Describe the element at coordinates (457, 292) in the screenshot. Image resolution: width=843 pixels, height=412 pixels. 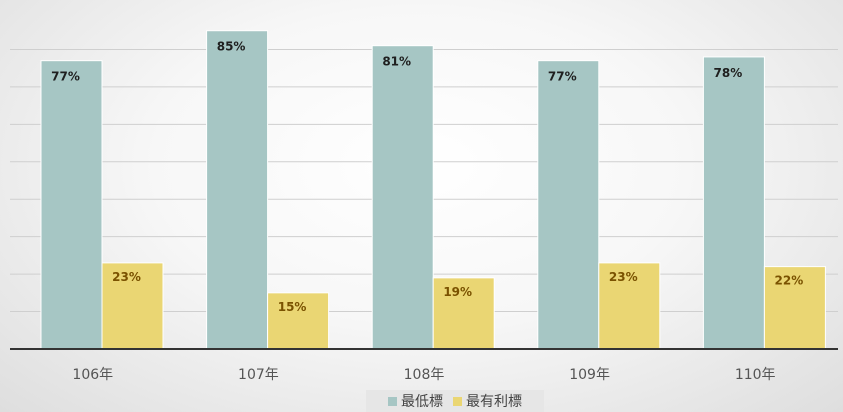
I see `data-label: 19%` at that location.